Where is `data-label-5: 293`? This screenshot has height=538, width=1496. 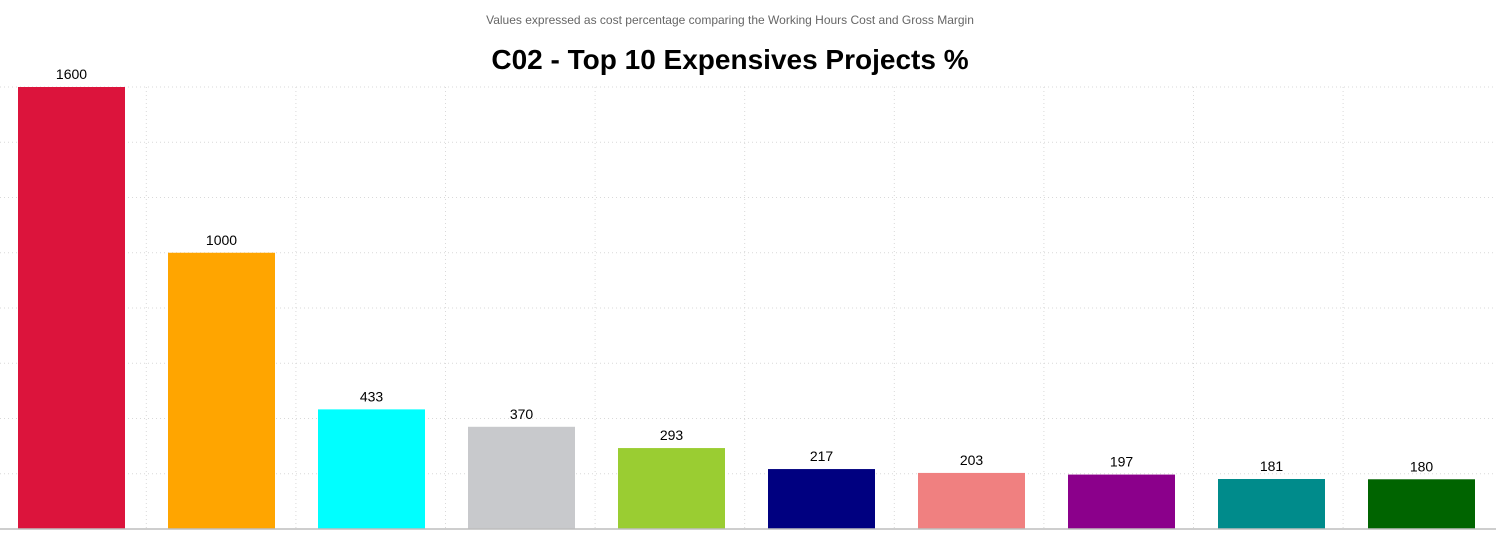
data-label-5: 293 is located at coordinates (672, 435).